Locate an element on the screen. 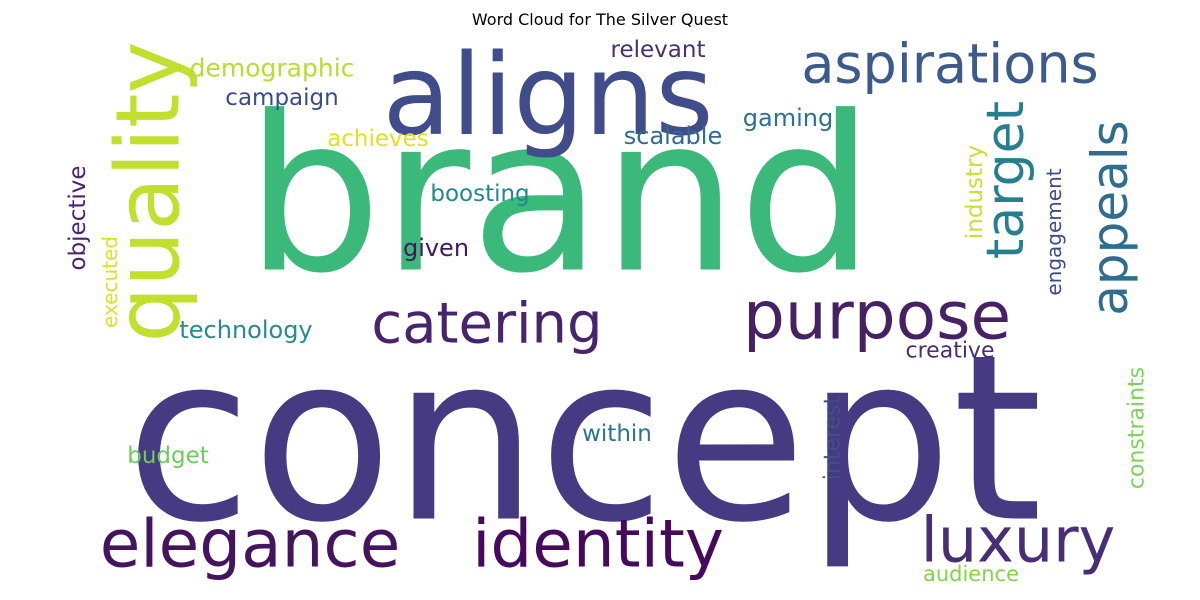 Image resolution: width=1200 pixels, height=600 pixels. word-given: given is located at coordinates (436, 248).